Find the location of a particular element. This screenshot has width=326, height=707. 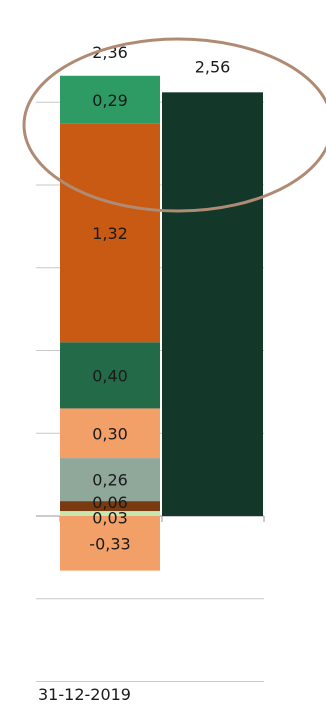

segment-label: -0,33 is located at coordinates (109, 543).